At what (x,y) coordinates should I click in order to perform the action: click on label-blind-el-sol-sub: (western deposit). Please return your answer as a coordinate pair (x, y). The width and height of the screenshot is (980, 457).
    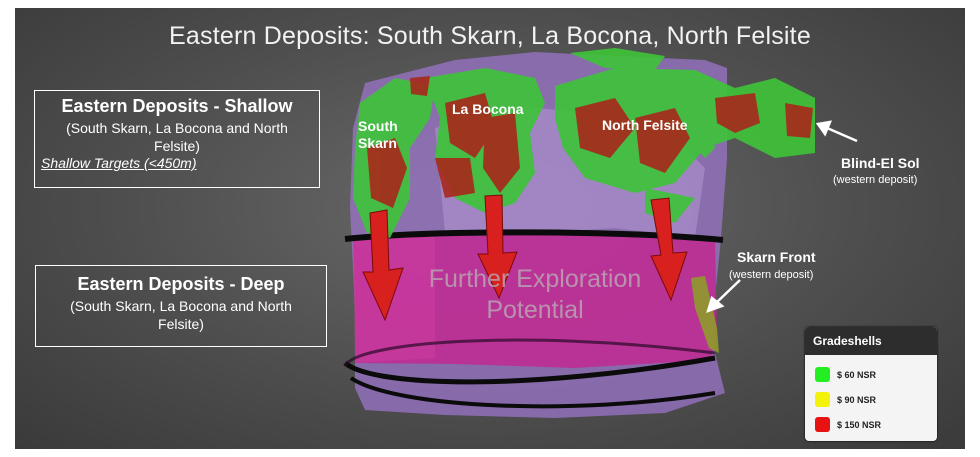
    Looking at the image, I should click on (875, 180).